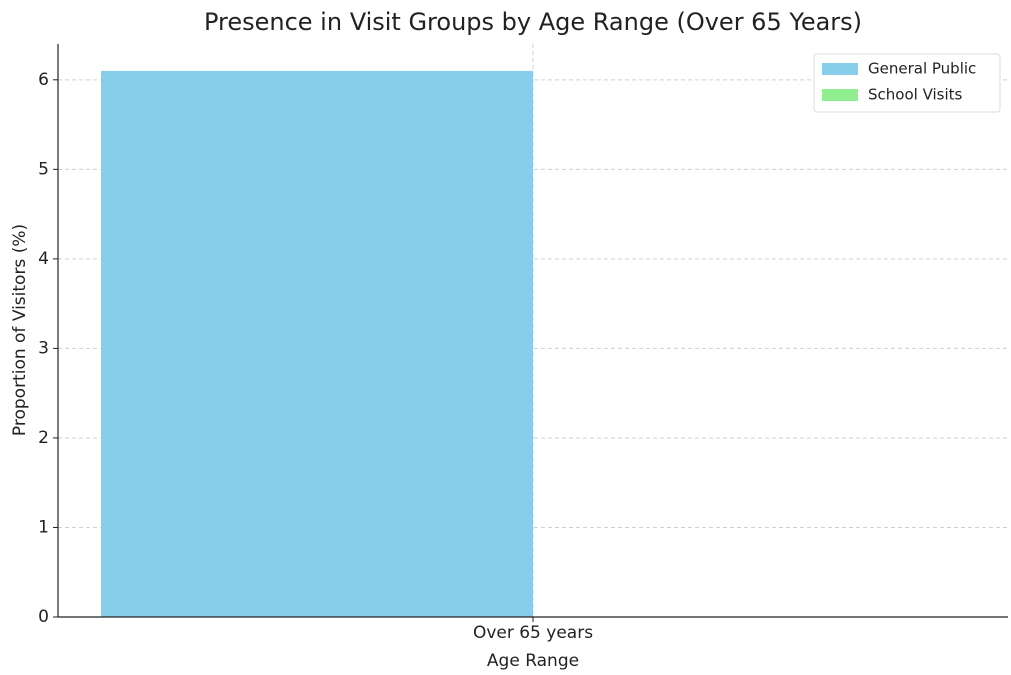  What do you see at coordinates (915, 95) in the screenshot?
I see `legend-label: School Visits` at bounding box center [915, 95].